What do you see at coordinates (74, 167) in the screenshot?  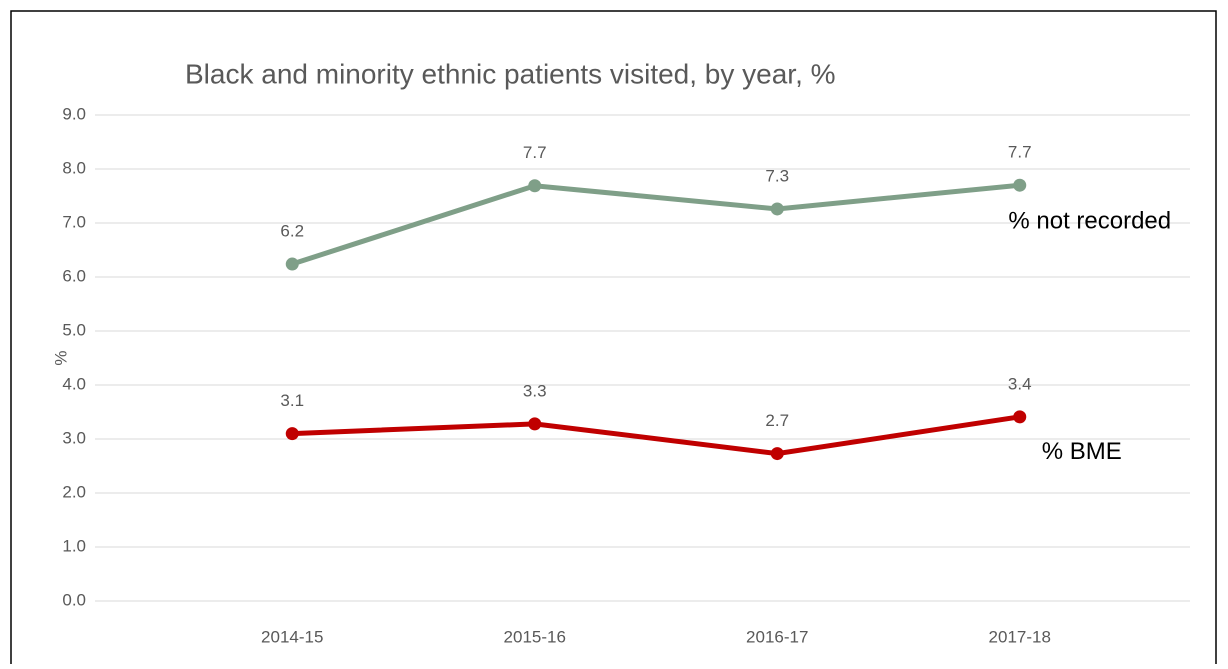 I see `y-tick-label: 8.0` at bounding box center [74, 167].